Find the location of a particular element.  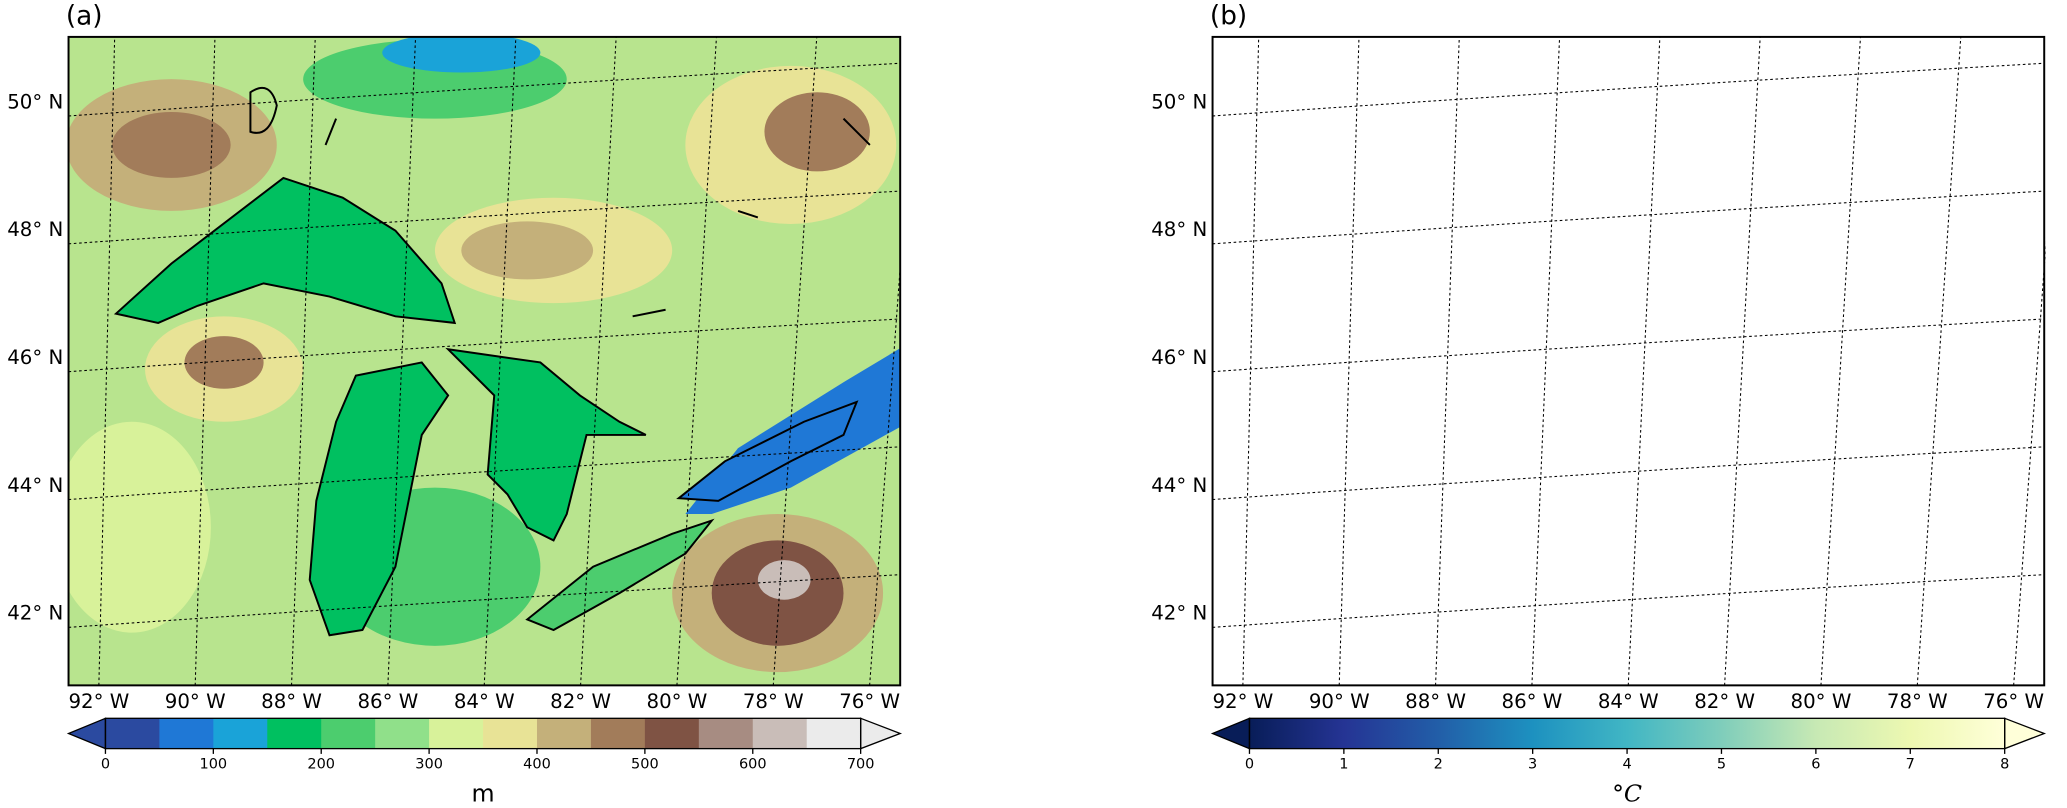

colorbar-tick-label: 700 is located at coordinates (861, 764).